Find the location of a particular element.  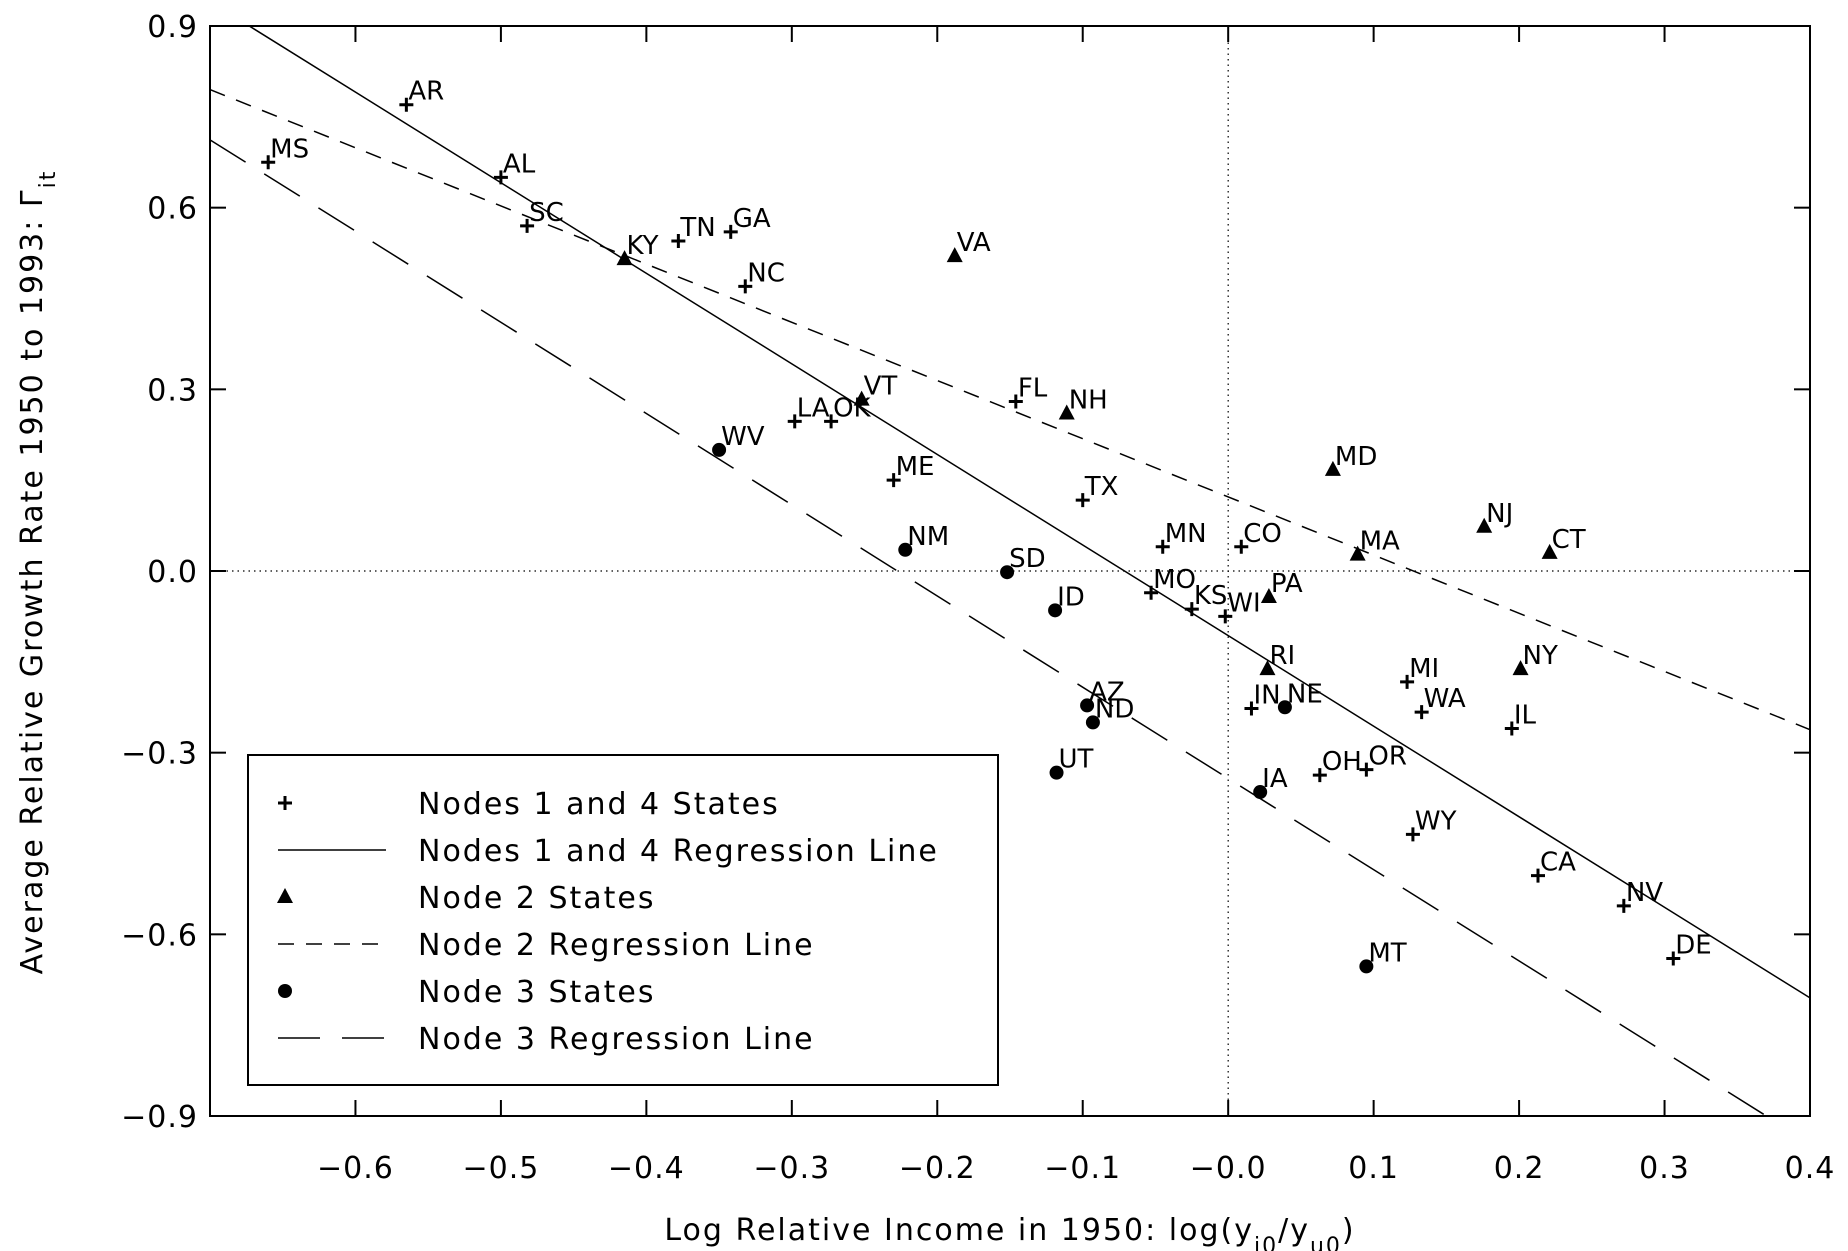

state-label-nm: NM is located at coordinates (928, 537).